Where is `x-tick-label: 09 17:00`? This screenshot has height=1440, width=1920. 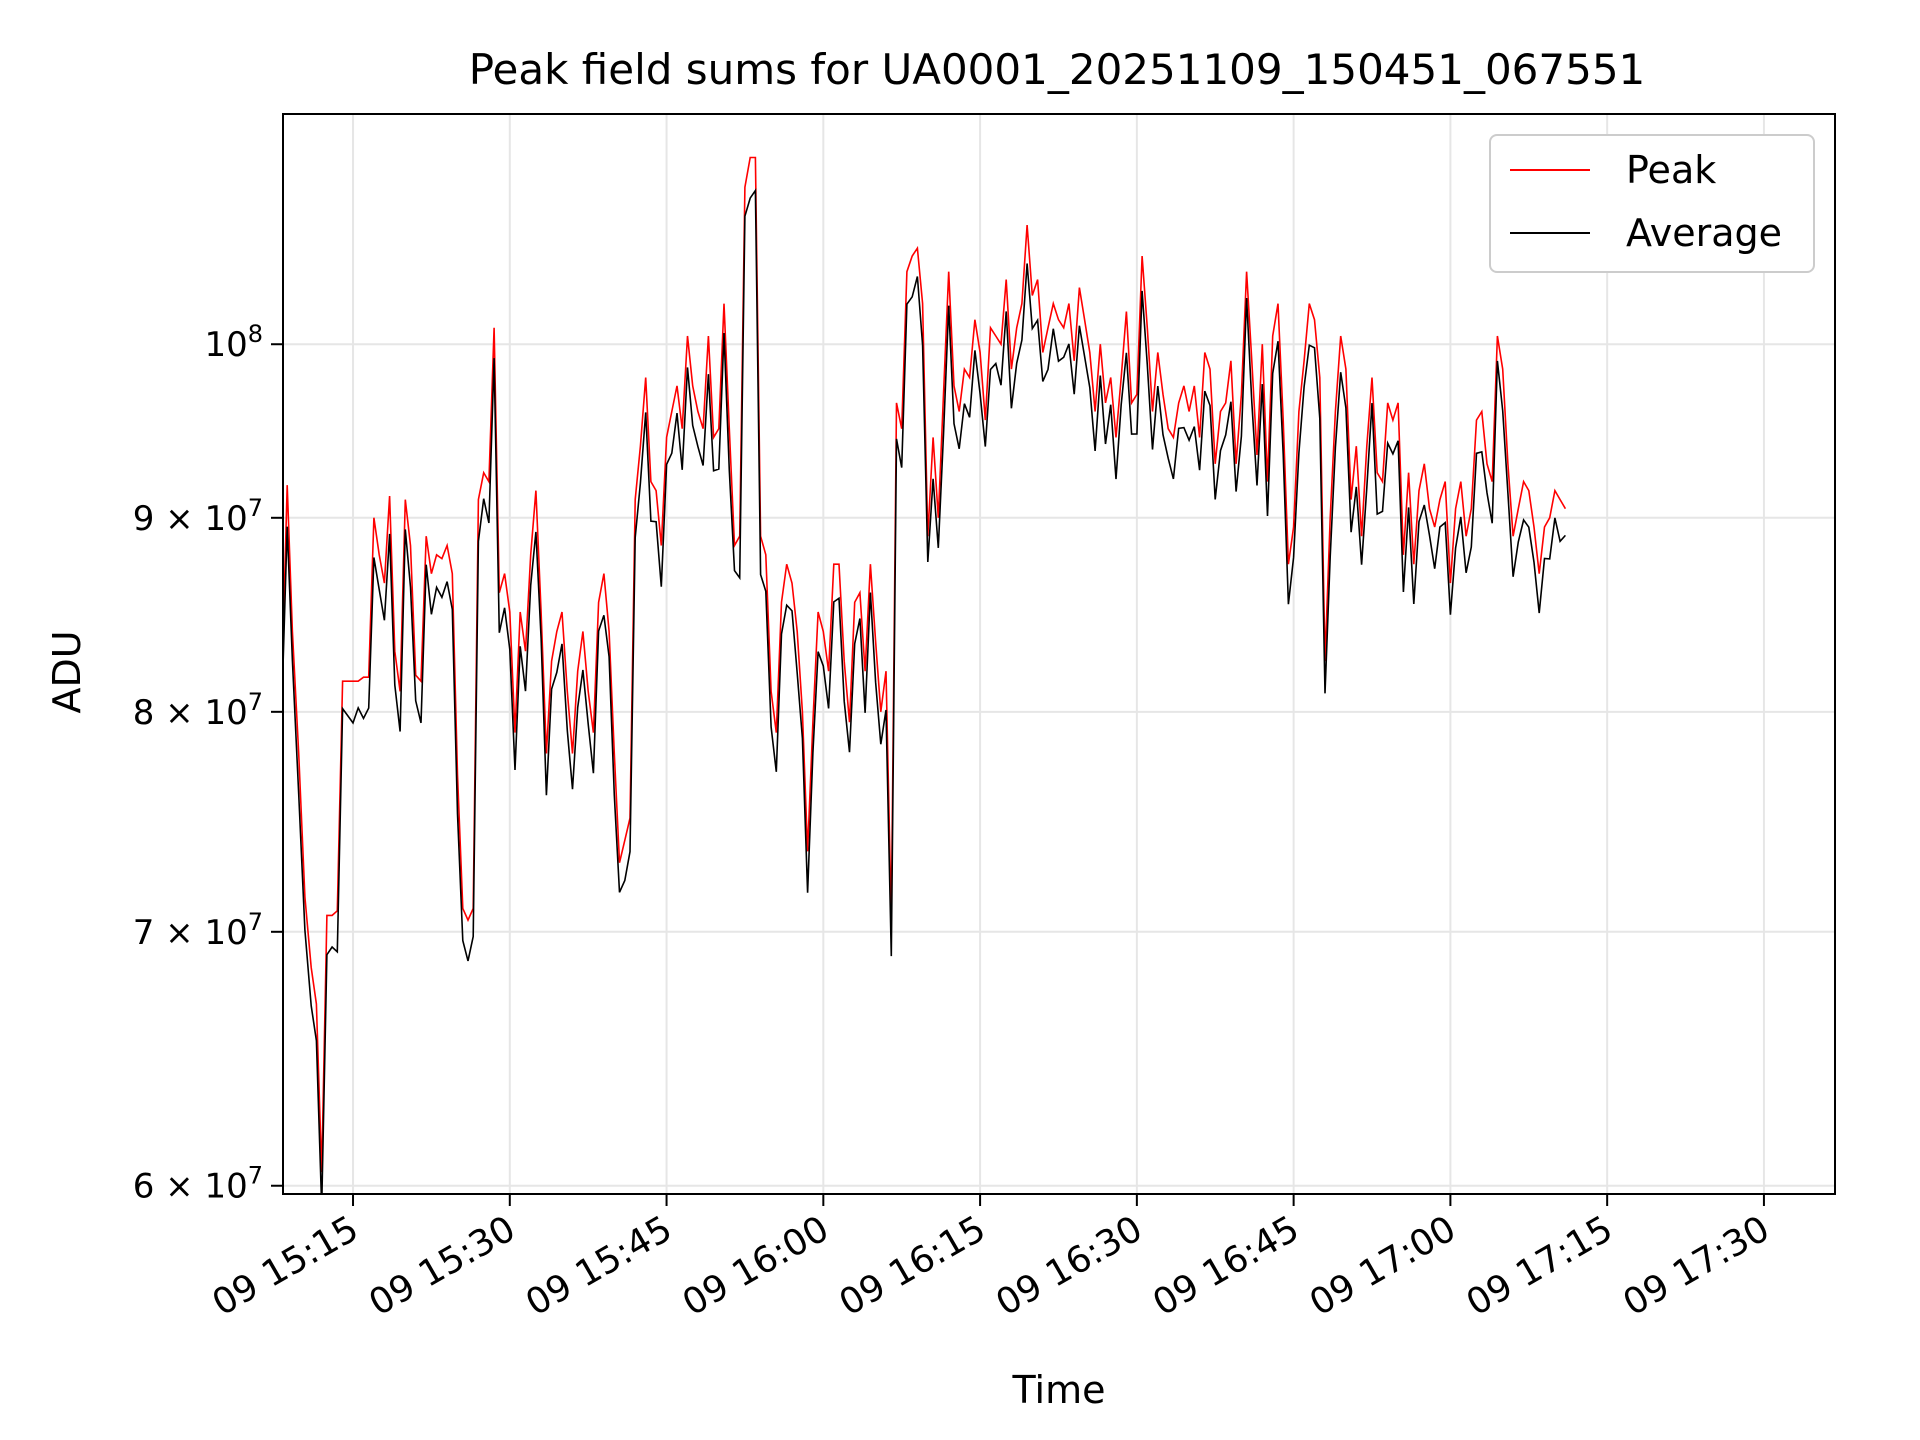
x-tick-label: 09 17:00 is located at coordinates (1383, 1266).